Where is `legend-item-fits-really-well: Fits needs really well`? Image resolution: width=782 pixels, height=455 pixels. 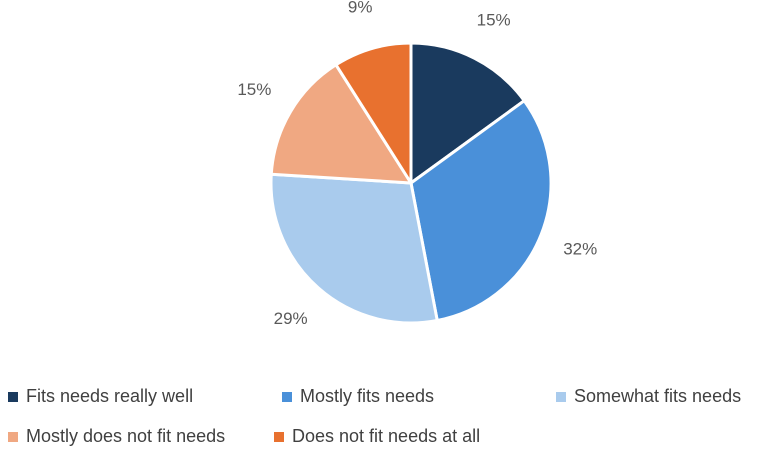
legend-item-fits-really-well: Fits needs really well is located at coordinates (100, 396).